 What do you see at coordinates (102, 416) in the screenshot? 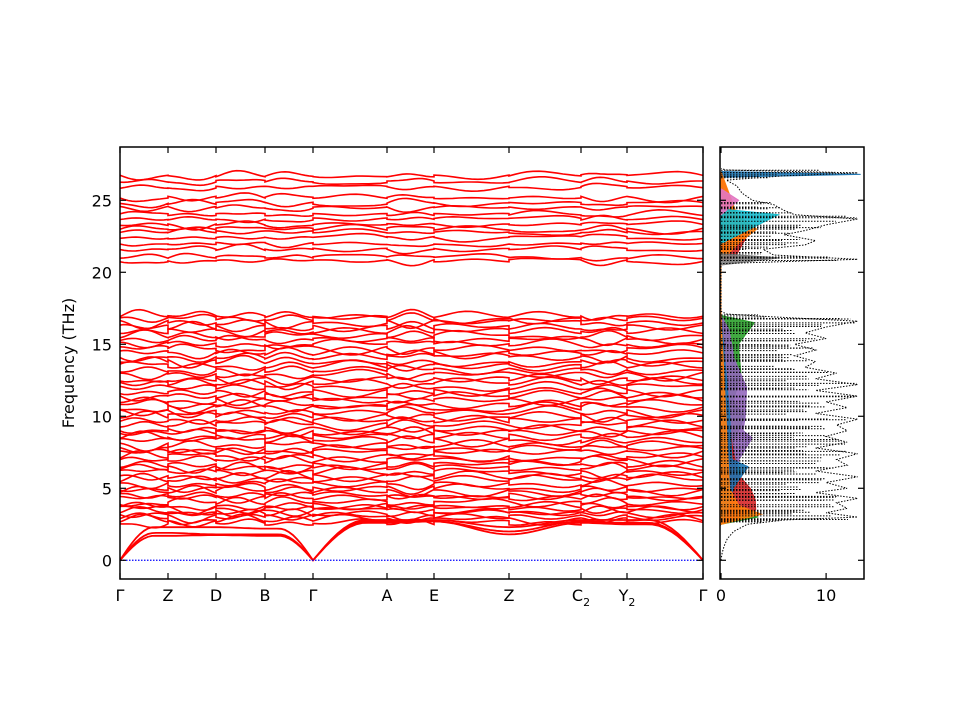
I see `y-tick-label: 10` at bounding box center [102, 416].